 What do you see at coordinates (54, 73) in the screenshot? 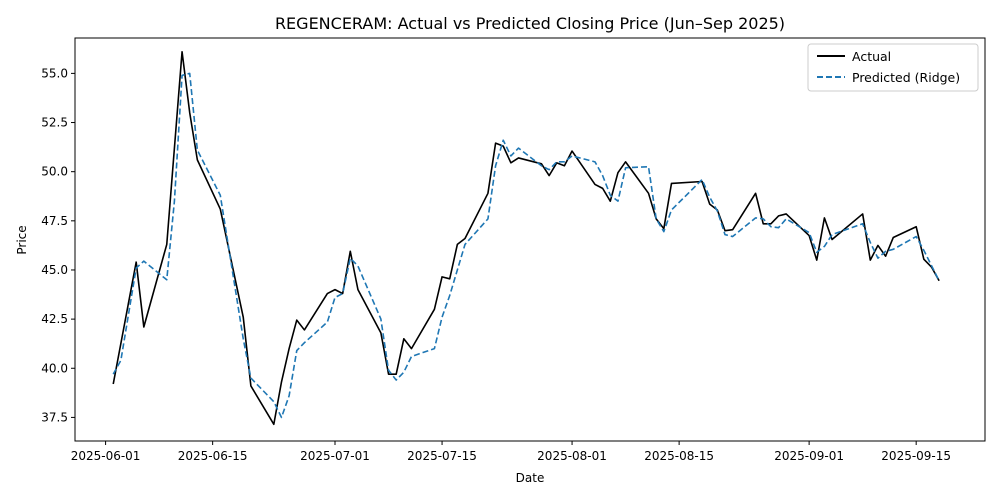
I see `y-tick-label: 55.0` at bounding box center [54, 73].